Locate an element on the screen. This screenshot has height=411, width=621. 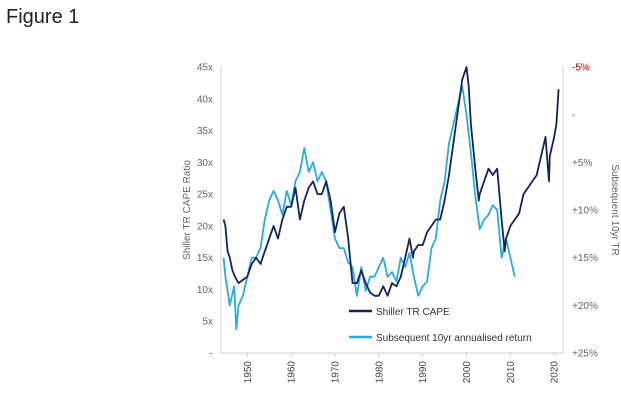
y2-tick-label: - is located at coordinates (573, 115).